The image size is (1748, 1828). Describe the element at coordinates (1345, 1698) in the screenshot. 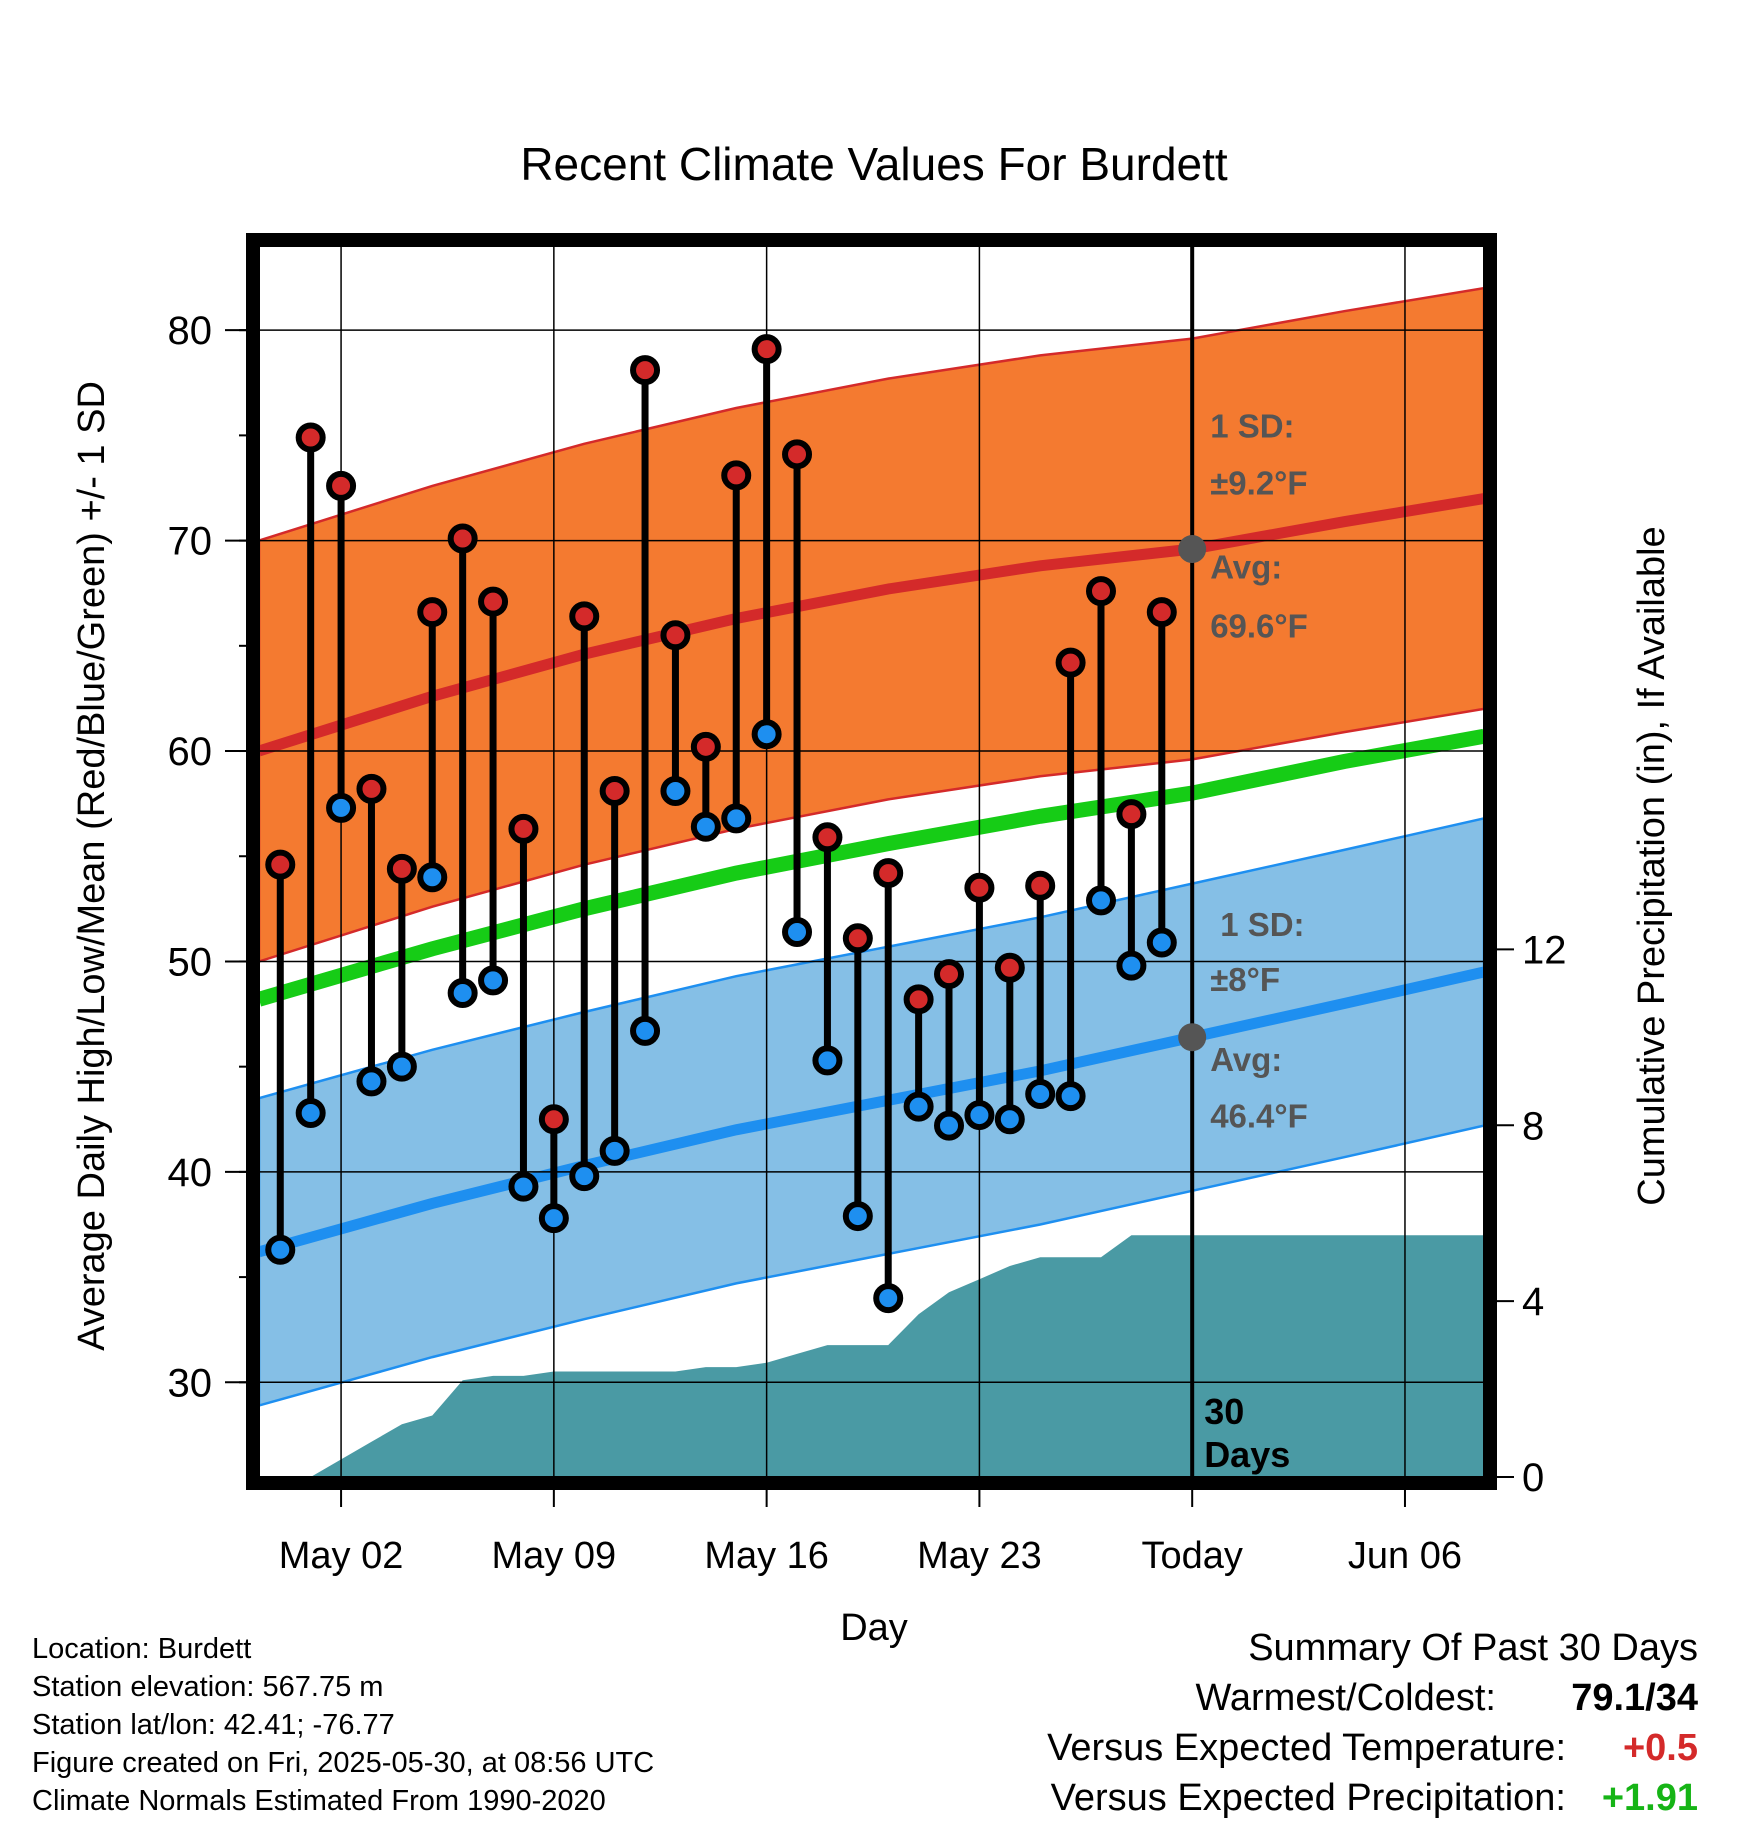

I see `warmest-label: Warmest/Coldest:` at that location.